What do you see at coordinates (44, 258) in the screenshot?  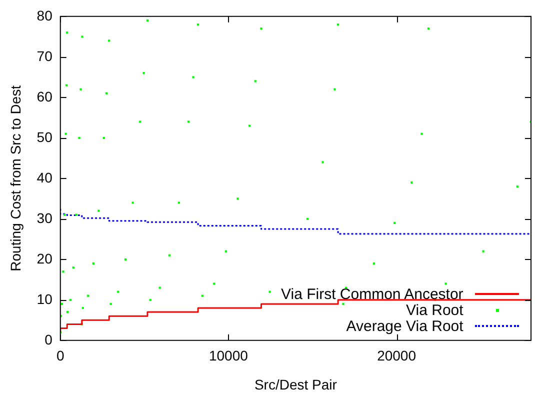 I see `y-tick-label: 20` at bounding box center [44, 258].